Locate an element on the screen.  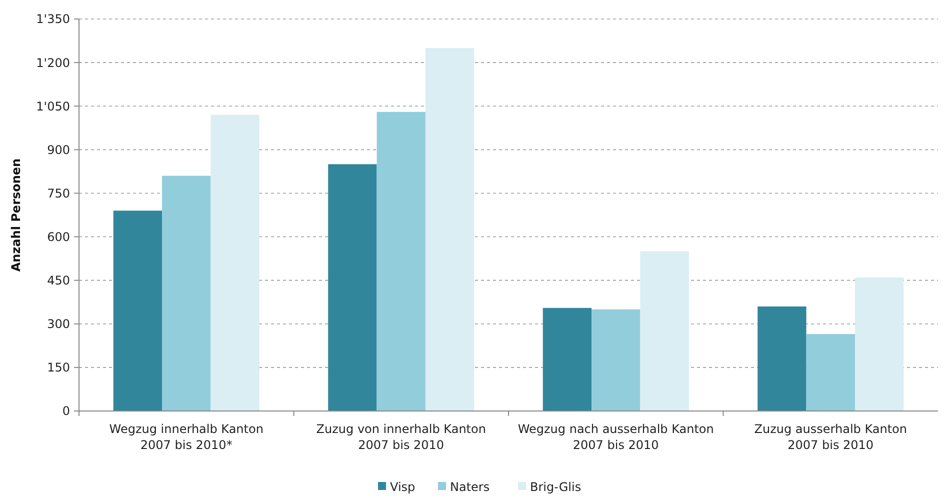
y-tick-label: 0 is located at coordinates (66, 411).